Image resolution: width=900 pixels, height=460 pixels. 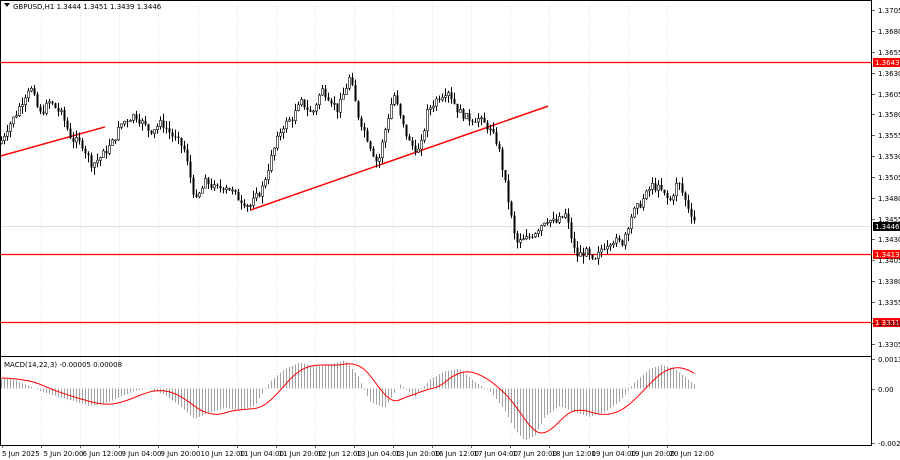 I want to click on y-tick-label: 1.3455, so click(x=889, y=220).